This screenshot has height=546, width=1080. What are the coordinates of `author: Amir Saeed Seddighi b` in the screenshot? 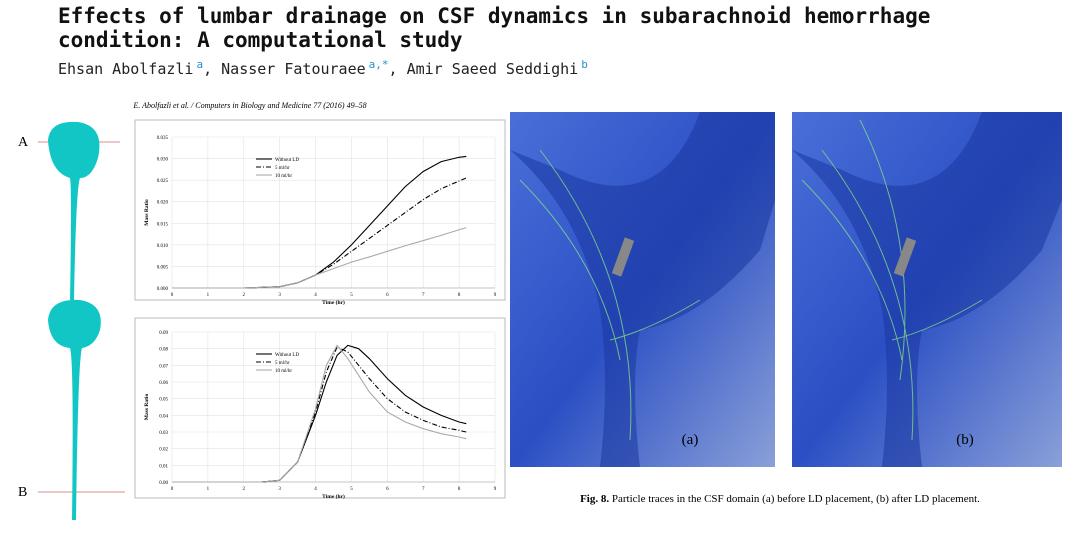 It's located at (497, 68).